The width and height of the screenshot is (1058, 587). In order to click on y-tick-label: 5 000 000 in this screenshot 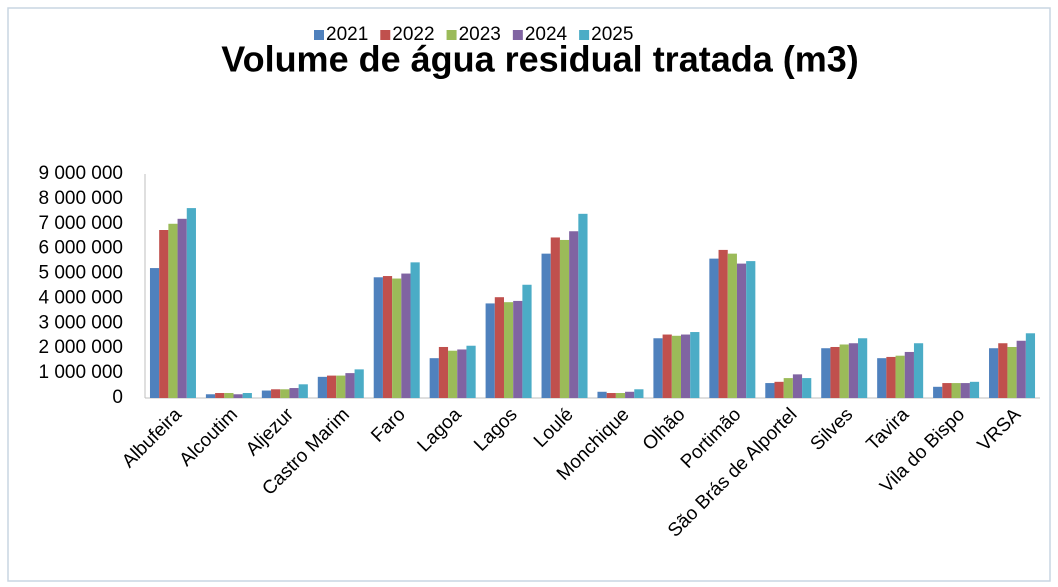, I will do `click(80, 273)`.